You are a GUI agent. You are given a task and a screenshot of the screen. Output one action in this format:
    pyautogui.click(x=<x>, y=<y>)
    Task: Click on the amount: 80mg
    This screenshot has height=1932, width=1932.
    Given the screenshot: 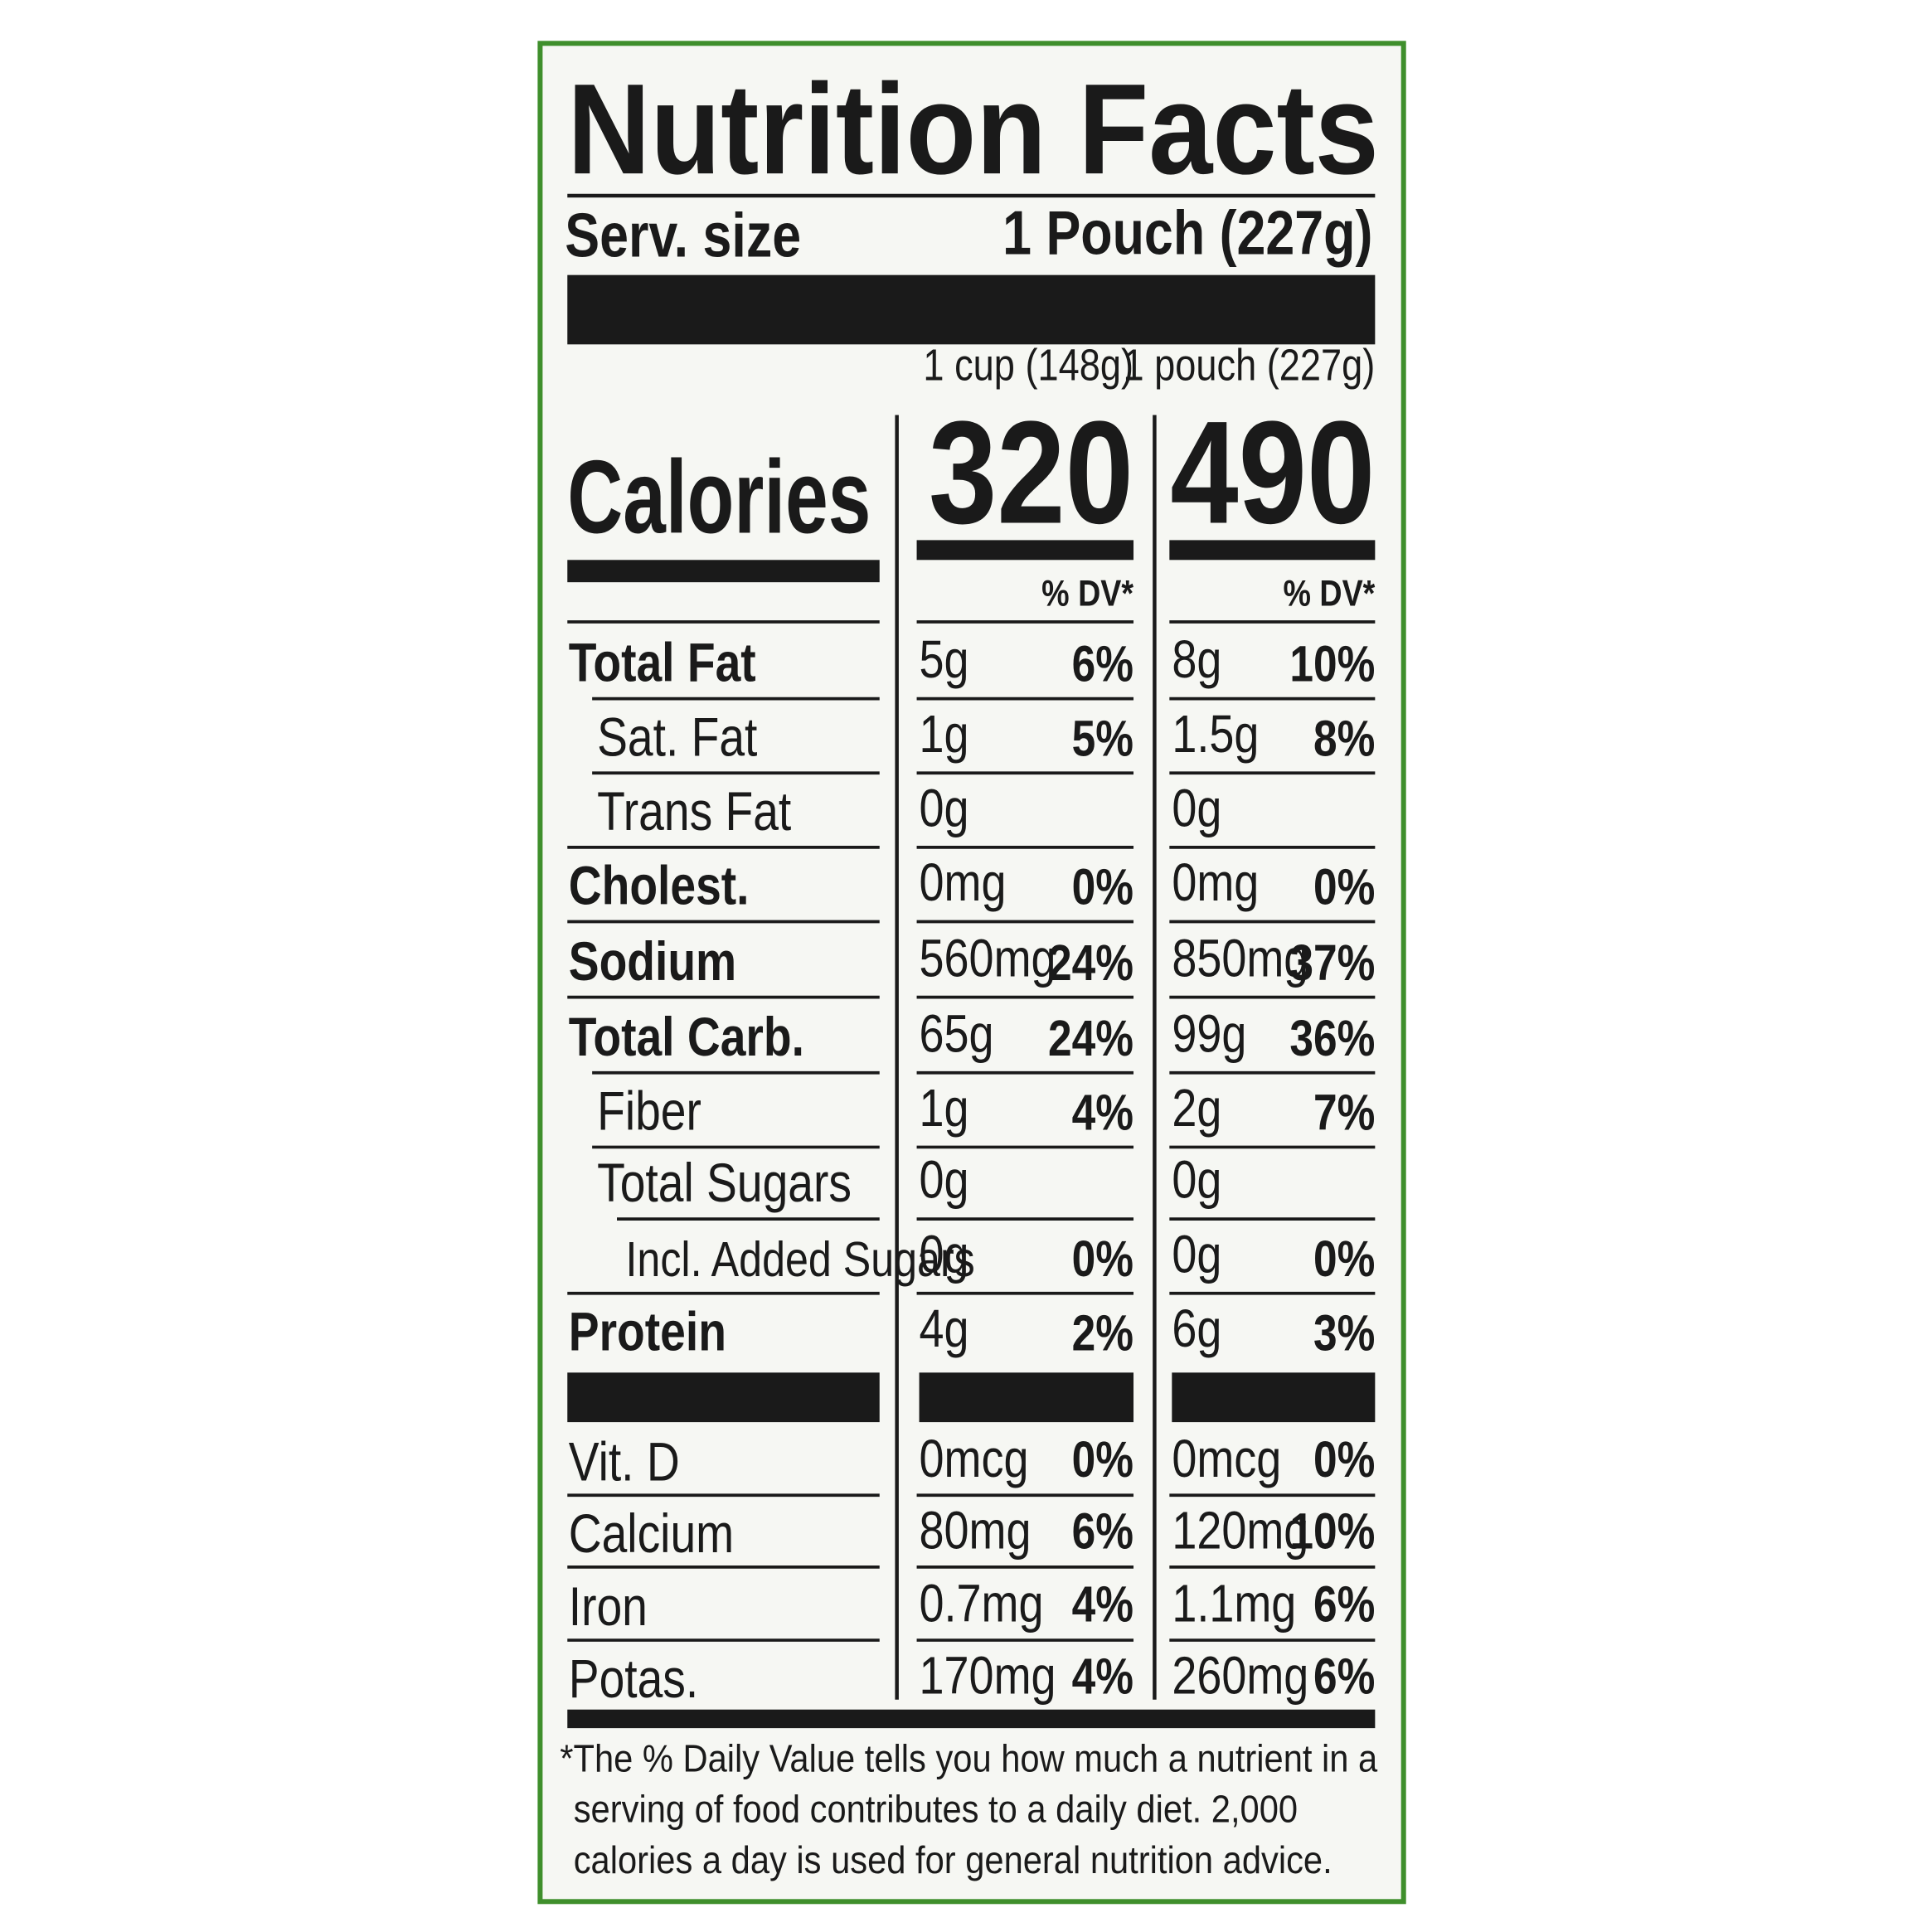 What is the action you would take?
    pyautogui.click(x=976, y=1530)
    